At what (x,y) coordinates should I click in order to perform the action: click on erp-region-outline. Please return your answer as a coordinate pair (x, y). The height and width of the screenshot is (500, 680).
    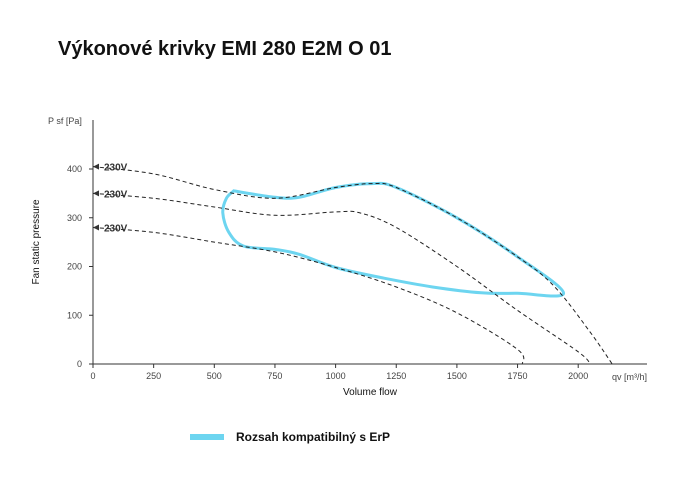
    Looking at the image, I should click on (393, 239).